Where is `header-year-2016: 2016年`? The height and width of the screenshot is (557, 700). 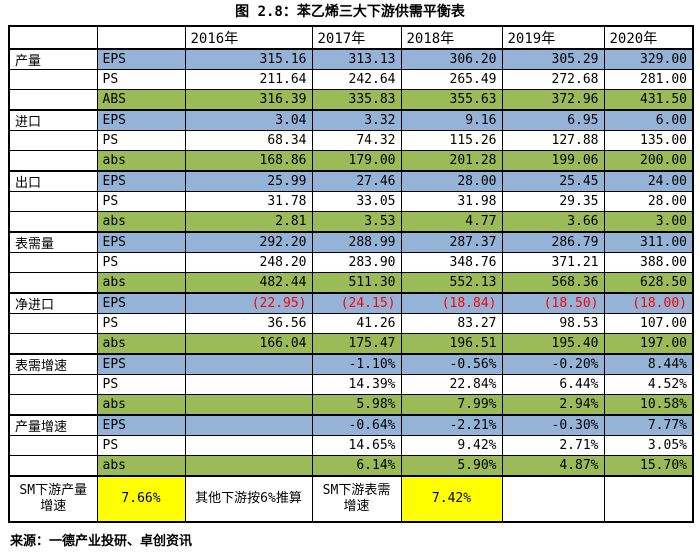 header-year-2016: 2016年 is located at coordinates (248, 37).